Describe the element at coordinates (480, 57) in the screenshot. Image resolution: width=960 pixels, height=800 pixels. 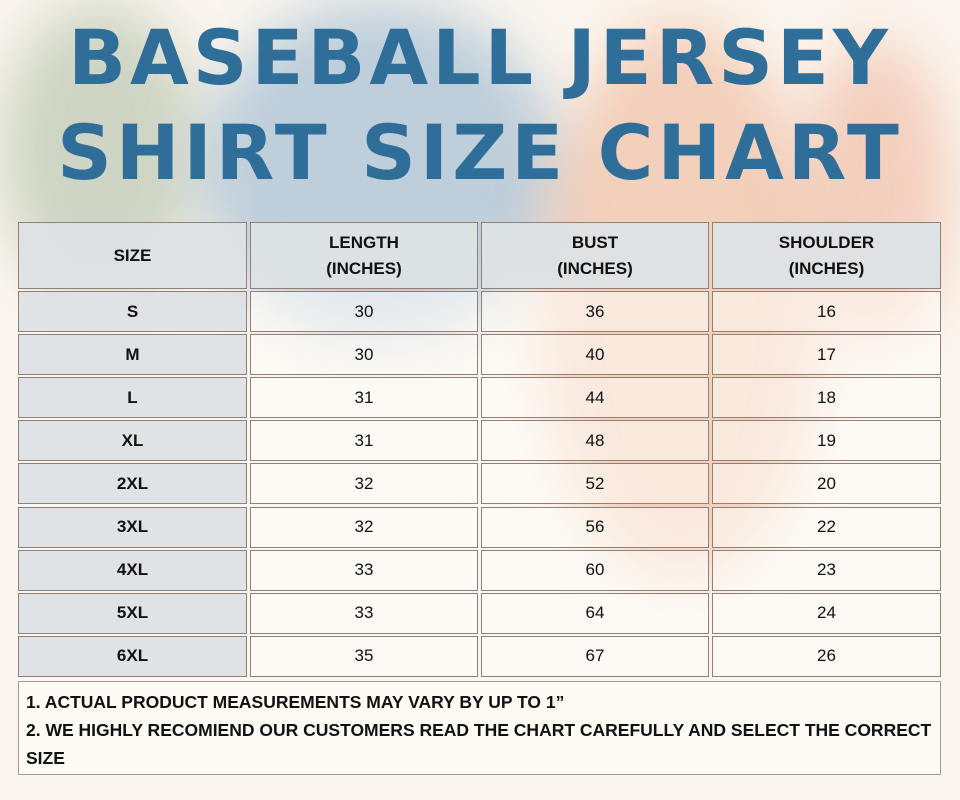
I see `title-line-1: BASEBALL JERSEY` at that location.